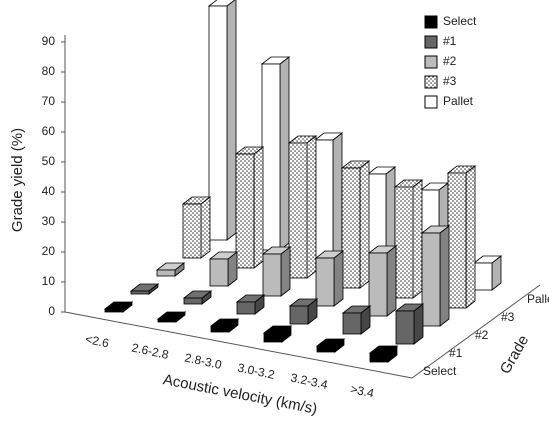  What do you see at coordinates (538, 299) in the screenshot?
I see `z-tick-label: Pallet` at bounding box center [538, 299].